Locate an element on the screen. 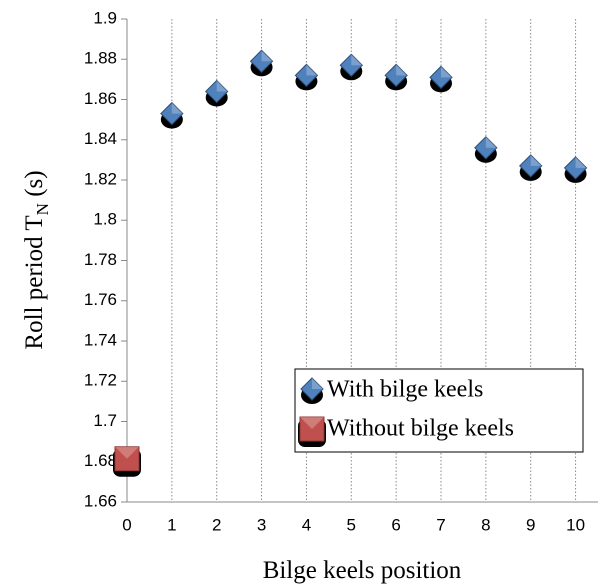 Image resolution: width=605 pixels, height=588 pixels. y-tick-label: 1.68 is located at coordinates (100, 460).